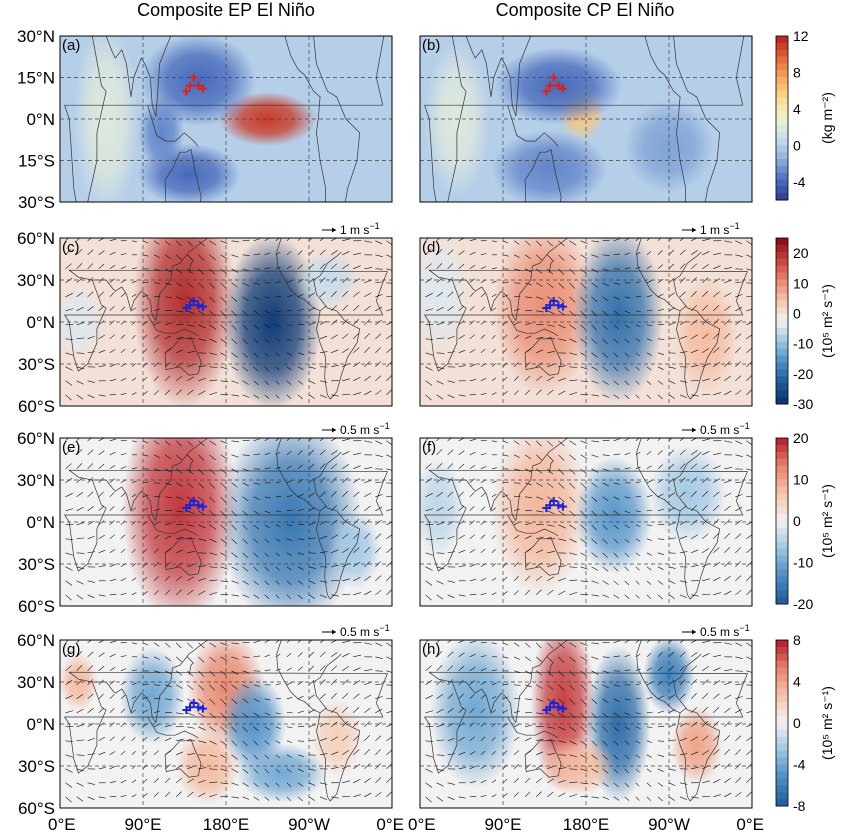 Image resolution: width=850 pixels, height=837 pixels. I want to click on lat-tick-label: 15°S, so click(36, 161).